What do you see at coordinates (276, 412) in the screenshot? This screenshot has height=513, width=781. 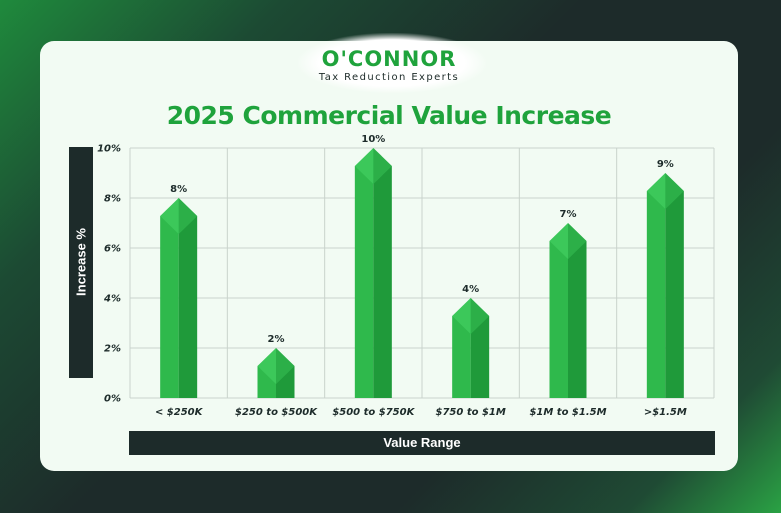 I see `x-tick-label: $250 to $500K` at bounding box center [276, 412].